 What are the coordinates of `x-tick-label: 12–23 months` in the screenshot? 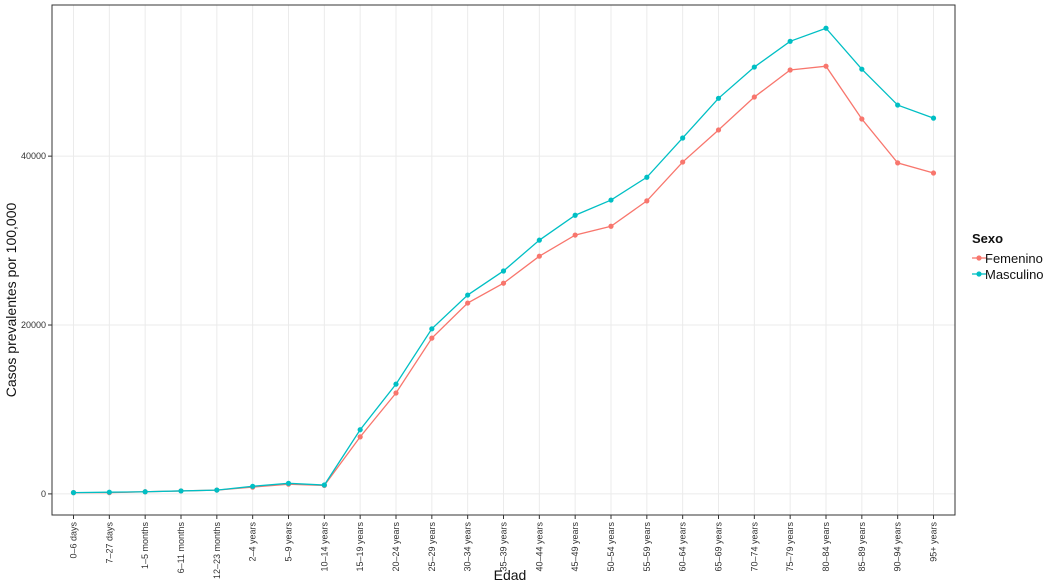 It's located at (217, 551).